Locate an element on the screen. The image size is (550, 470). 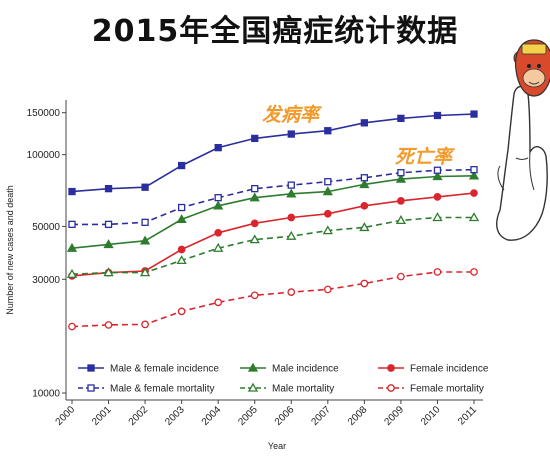
page-title: 2015年全国癌症统计数据 is located at coordinates (275, 31).